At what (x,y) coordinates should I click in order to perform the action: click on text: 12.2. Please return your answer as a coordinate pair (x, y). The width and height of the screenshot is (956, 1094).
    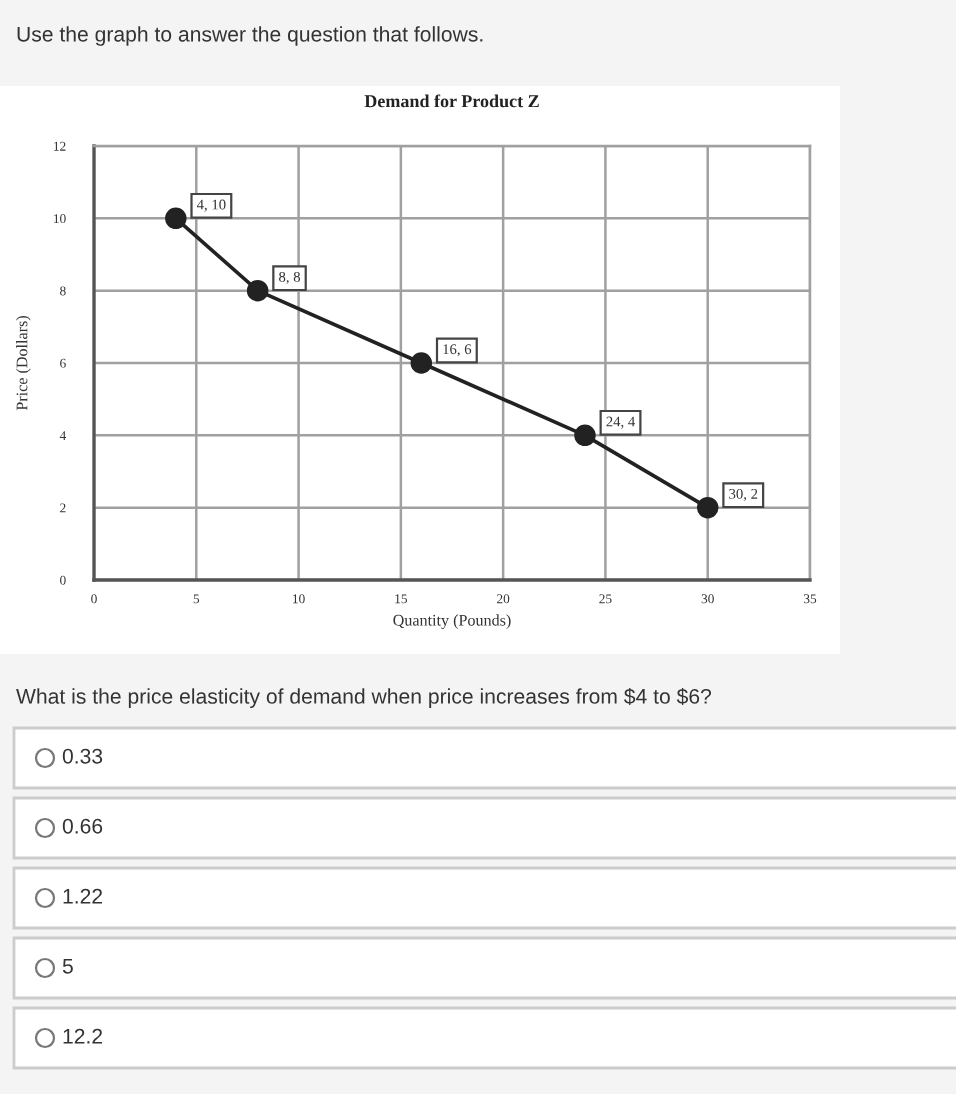
    Looking at the image, I should click on (83, 1036).